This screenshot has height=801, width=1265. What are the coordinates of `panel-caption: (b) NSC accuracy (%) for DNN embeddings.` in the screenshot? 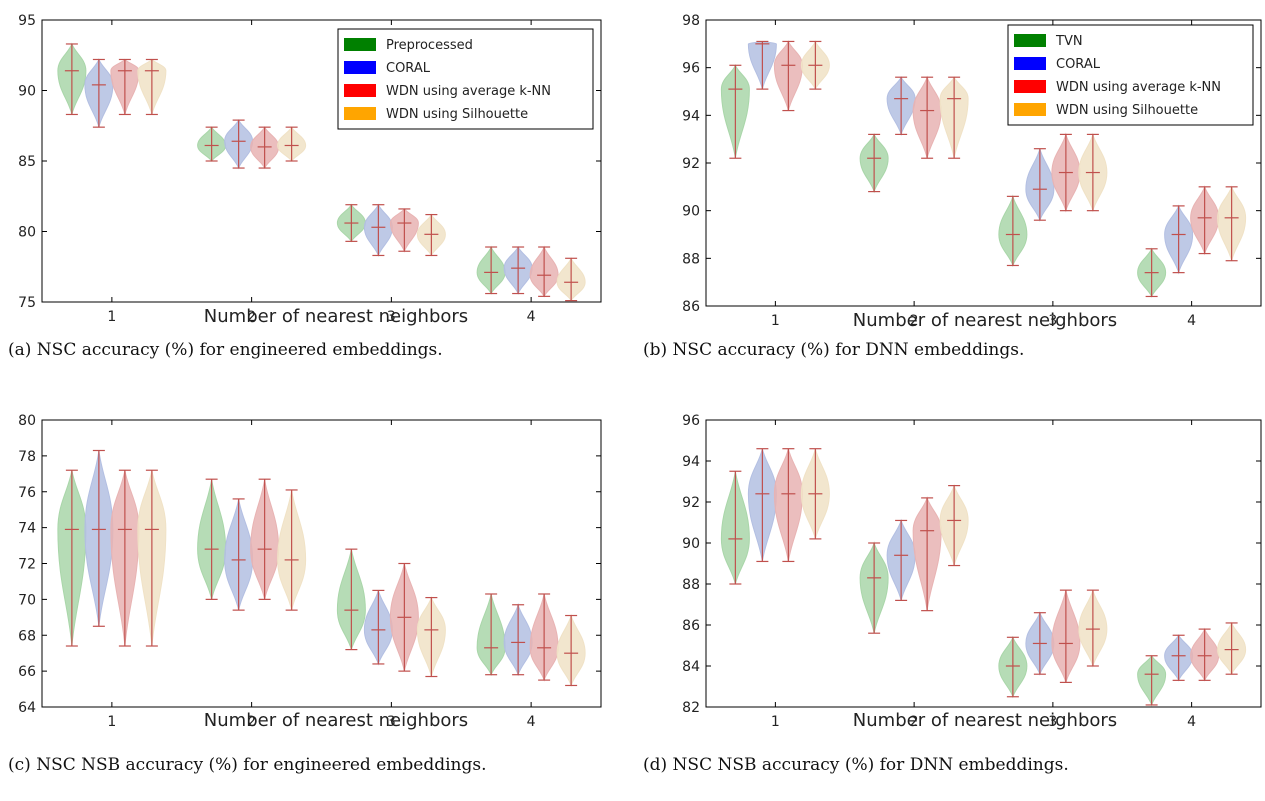 It's located at (833, 350).